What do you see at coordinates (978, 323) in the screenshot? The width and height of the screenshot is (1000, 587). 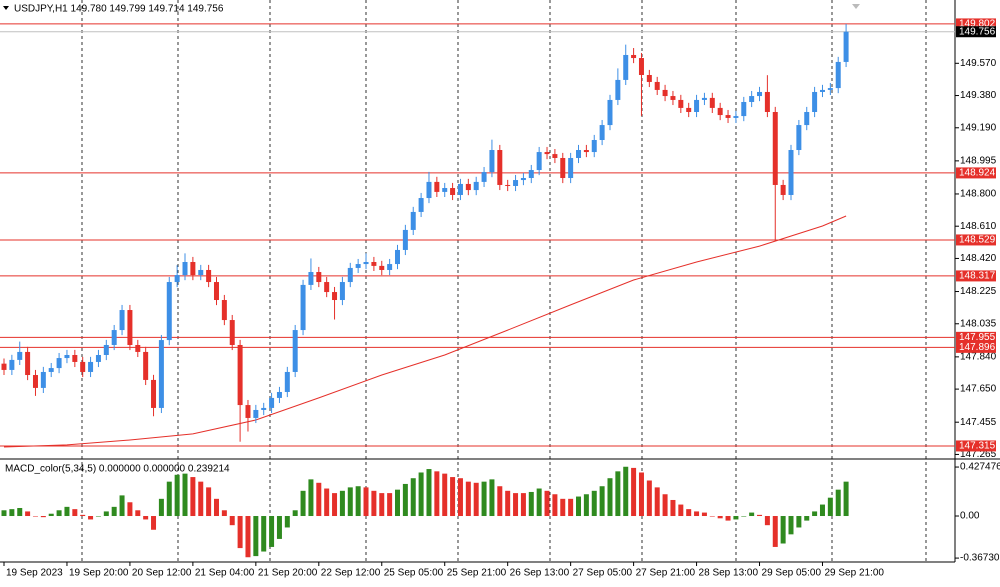 I see `y-tick-label: 148.035` at bounding box center [978, 323].